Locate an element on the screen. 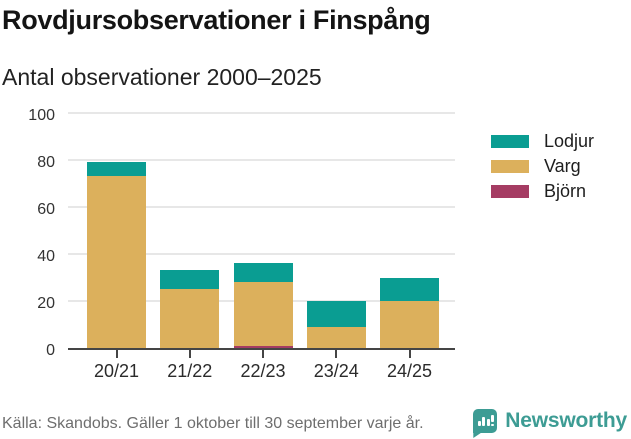  y-axis-label: 0 is located at coordinates (50, 350).